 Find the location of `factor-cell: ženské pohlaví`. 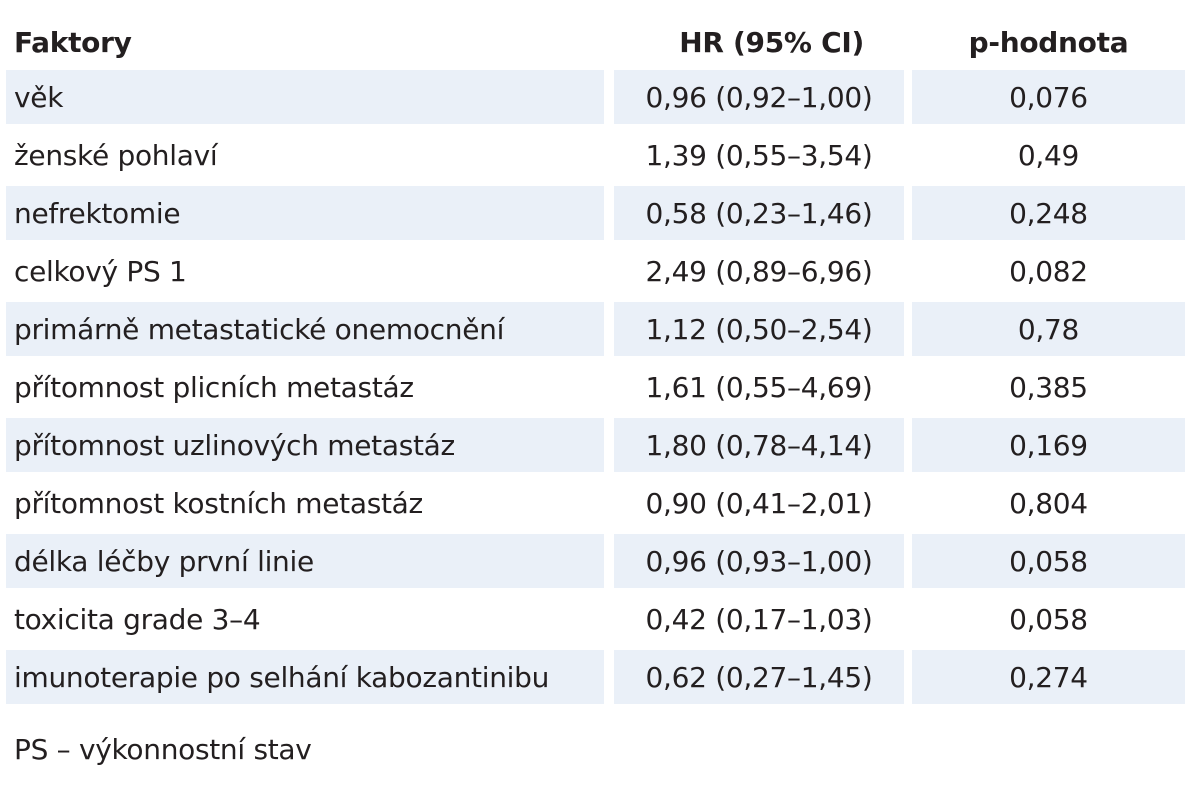

factor-cell: ženské pohlaví is located at coordinates (116, 155).